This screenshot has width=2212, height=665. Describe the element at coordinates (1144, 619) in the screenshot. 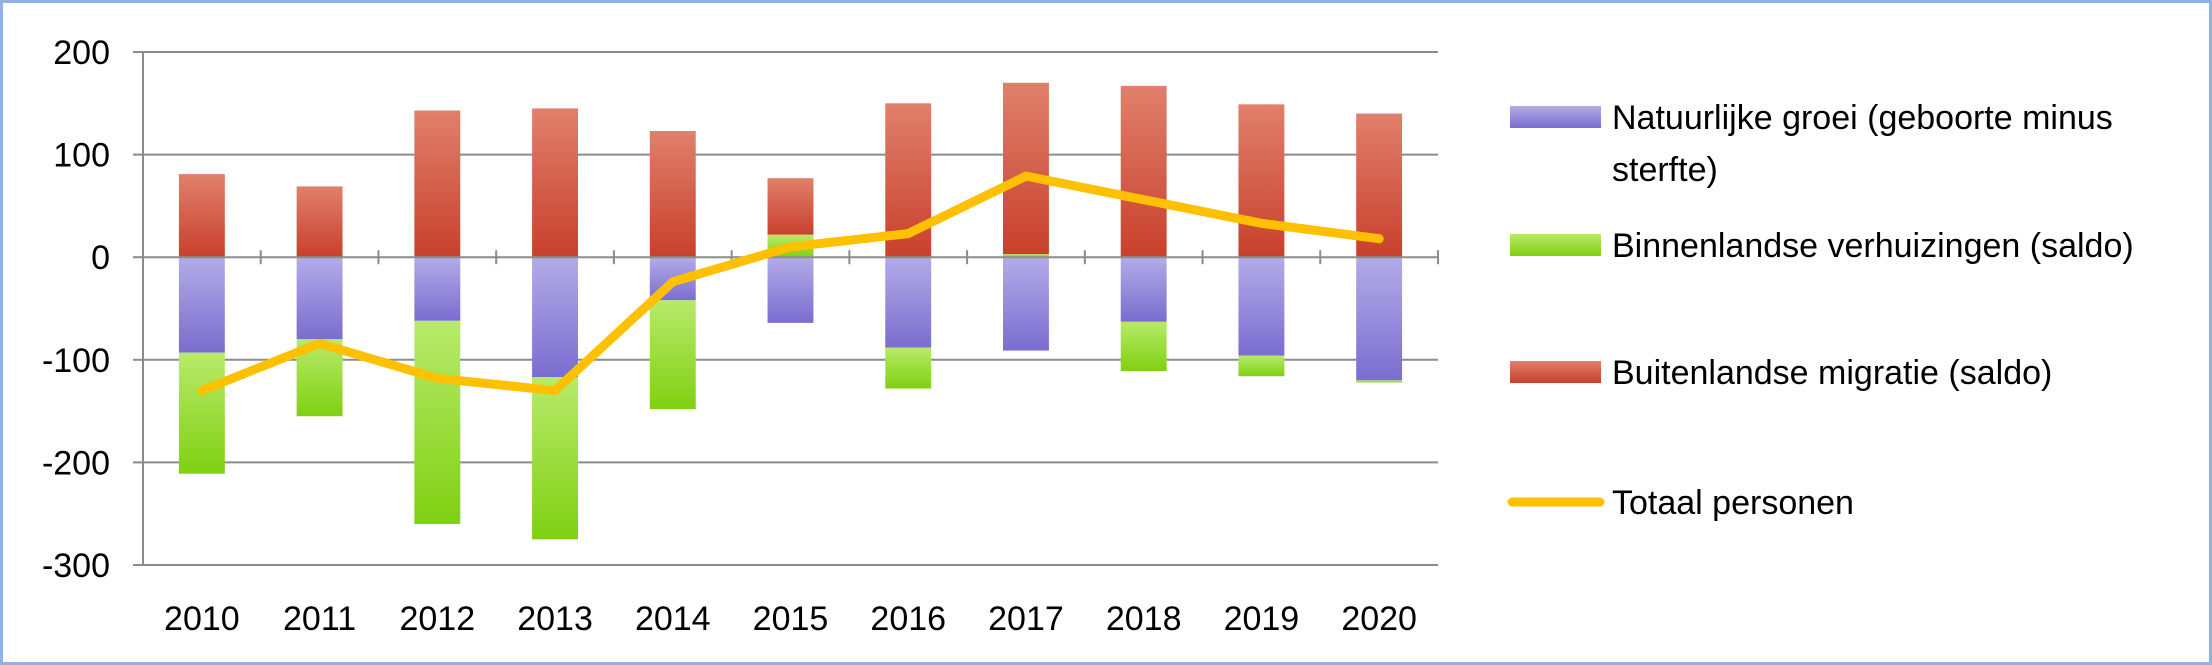

I see `x-tick-label: 2018` at that location.